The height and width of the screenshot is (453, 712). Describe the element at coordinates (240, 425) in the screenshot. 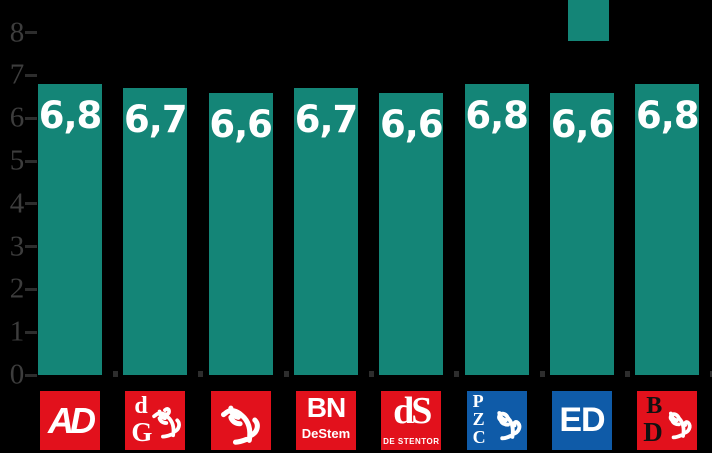

I see `horse-icon` at that location.